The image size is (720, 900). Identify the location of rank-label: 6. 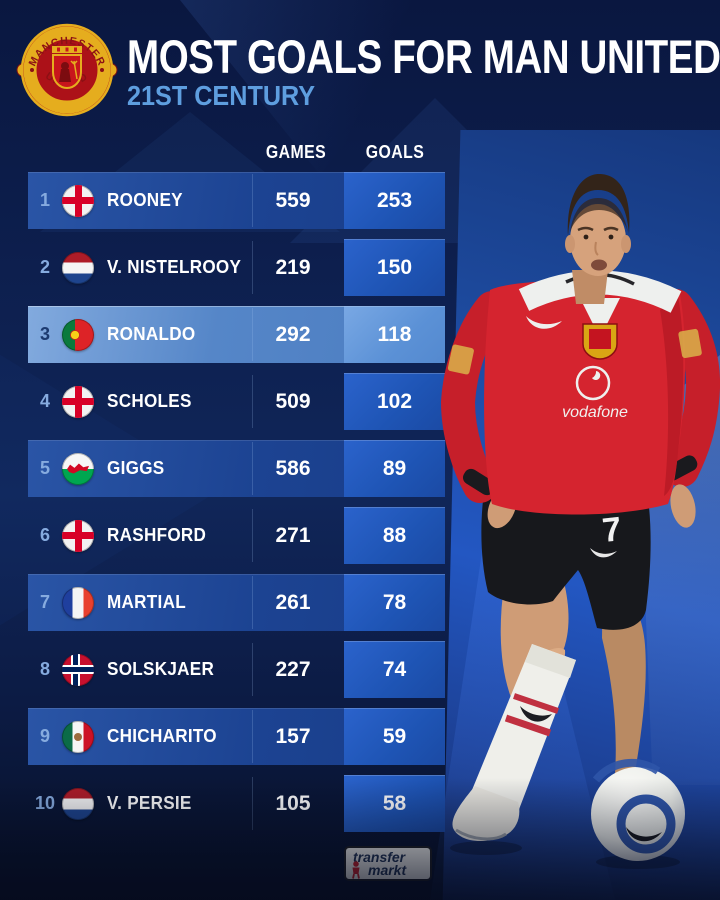
(44, 535).